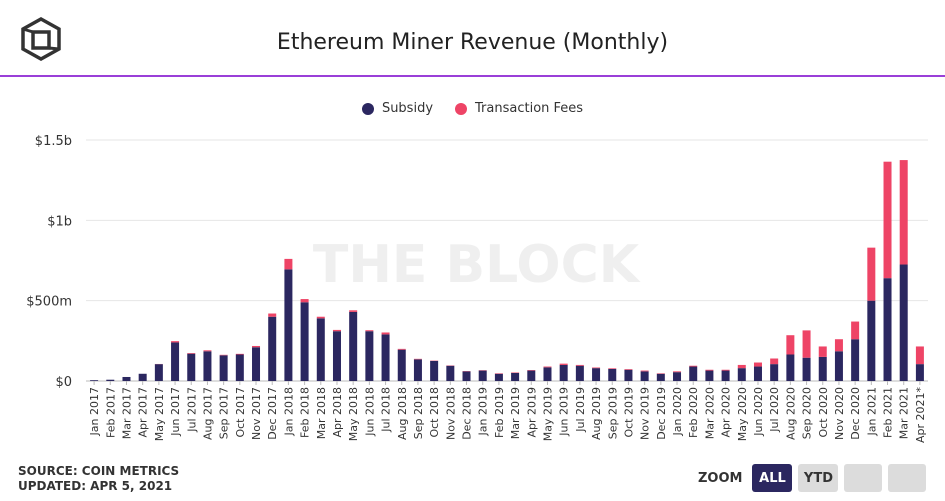 The width and height of the screenshot is (945, 501). Describe the element at coordinates (677, 411) in the screenshot. I see `x-tick-label: Jan 2020` at that location.